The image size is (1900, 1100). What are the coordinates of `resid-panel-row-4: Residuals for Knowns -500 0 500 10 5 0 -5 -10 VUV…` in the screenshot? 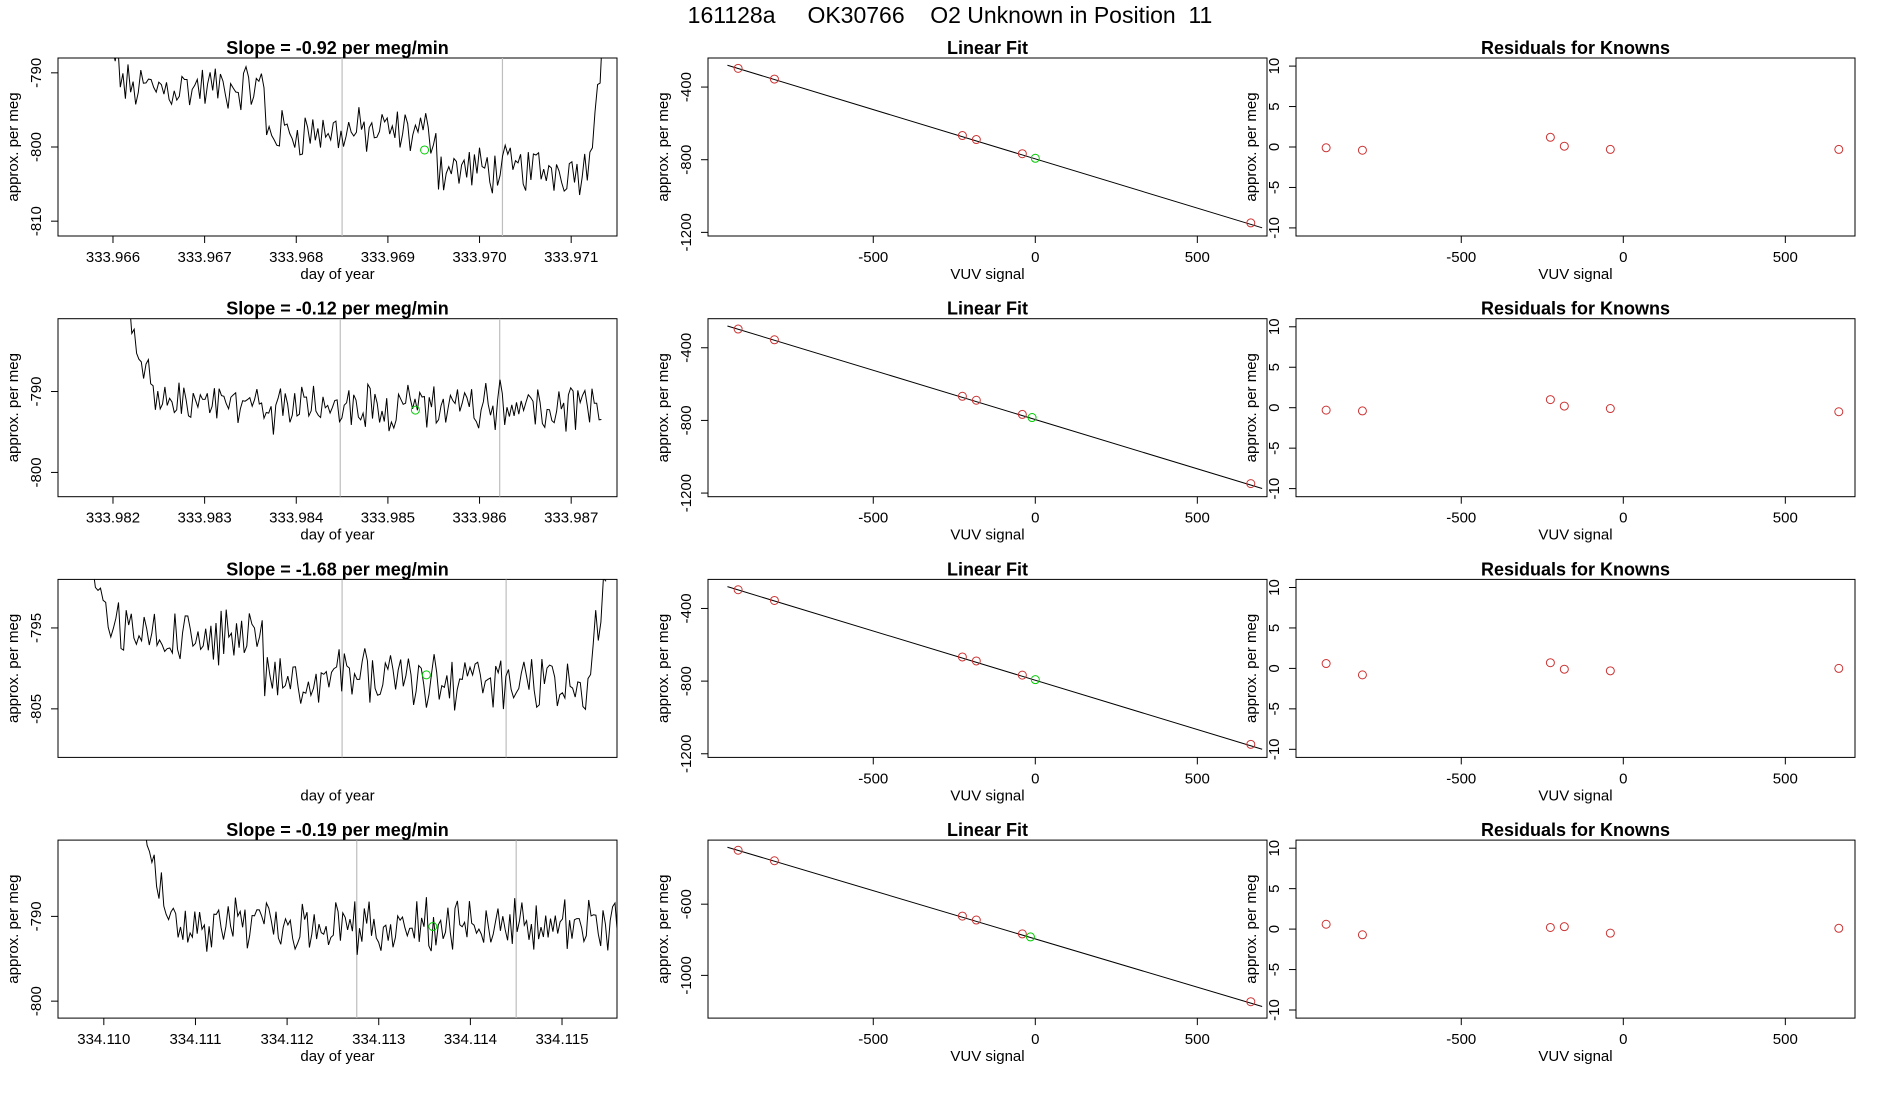 It's located at (1549, 942).